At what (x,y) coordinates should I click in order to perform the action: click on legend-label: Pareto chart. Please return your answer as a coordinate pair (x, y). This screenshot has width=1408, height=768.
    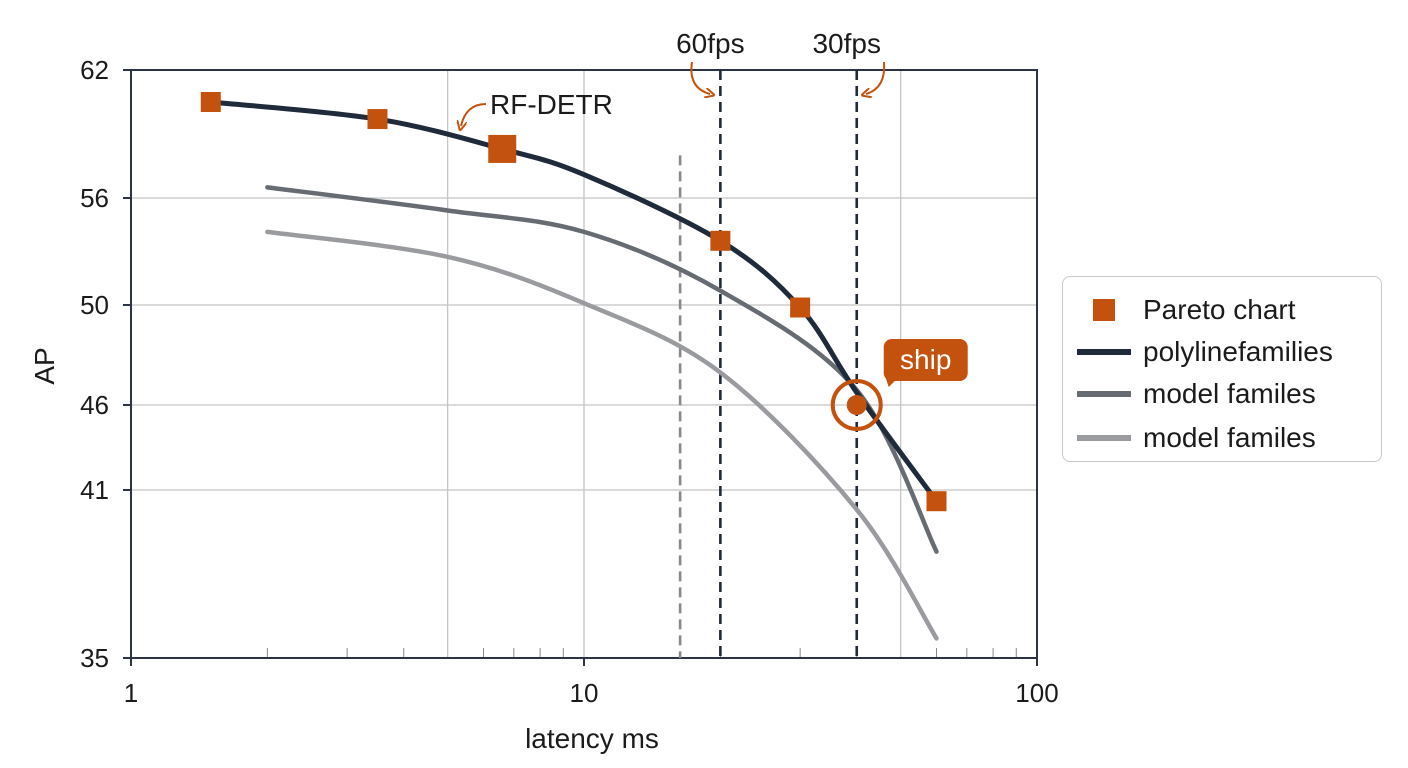
    Looking at the image, I should click on (1219, 309).